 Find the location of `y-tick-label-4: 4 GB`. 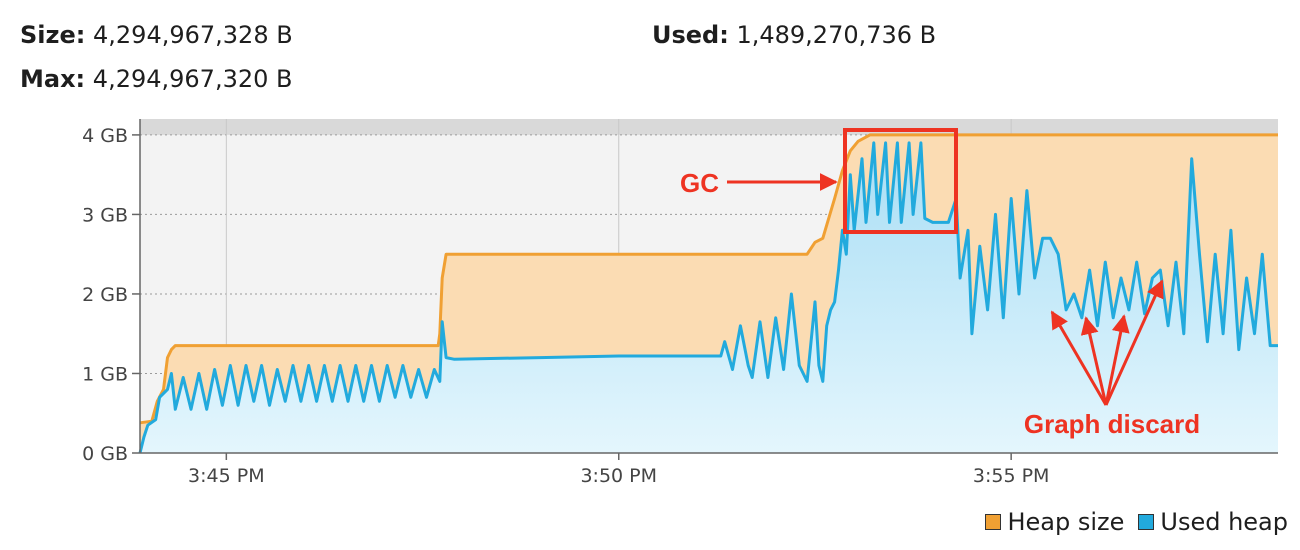

y-tick-label-4: 4 GB is located at coordinates (105, 136).